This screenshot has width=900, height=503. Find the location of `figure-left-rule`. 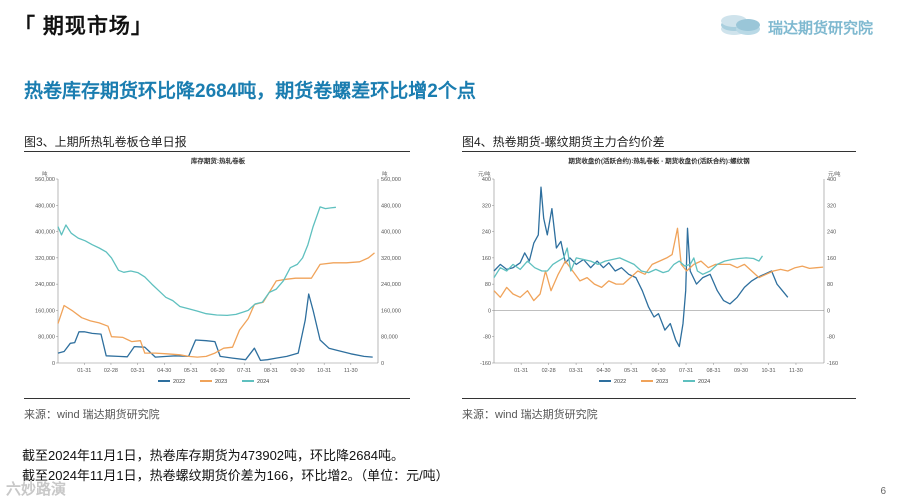

figure-left-rule is located at coordinates (217, 151).